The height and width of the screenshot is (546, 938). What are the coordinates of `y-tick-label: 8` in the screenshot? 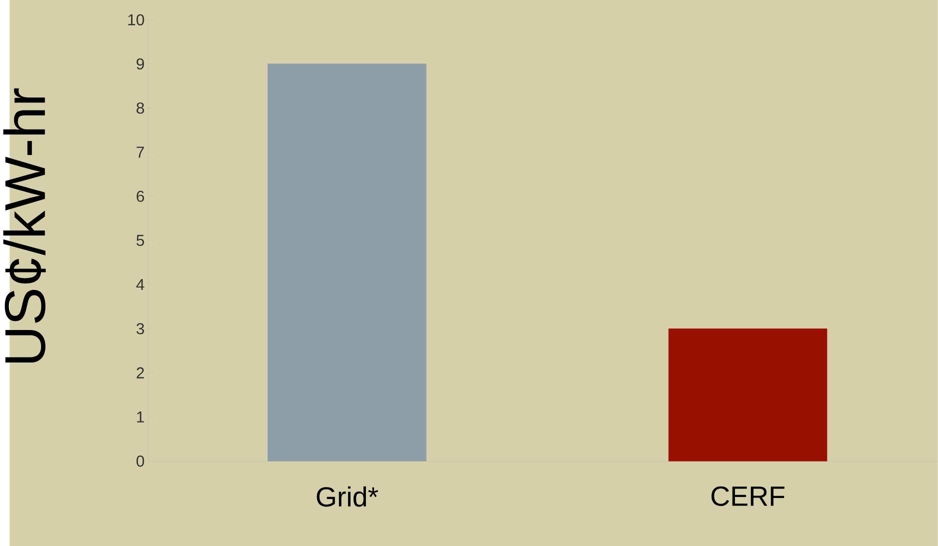 It's located at (140, 108).